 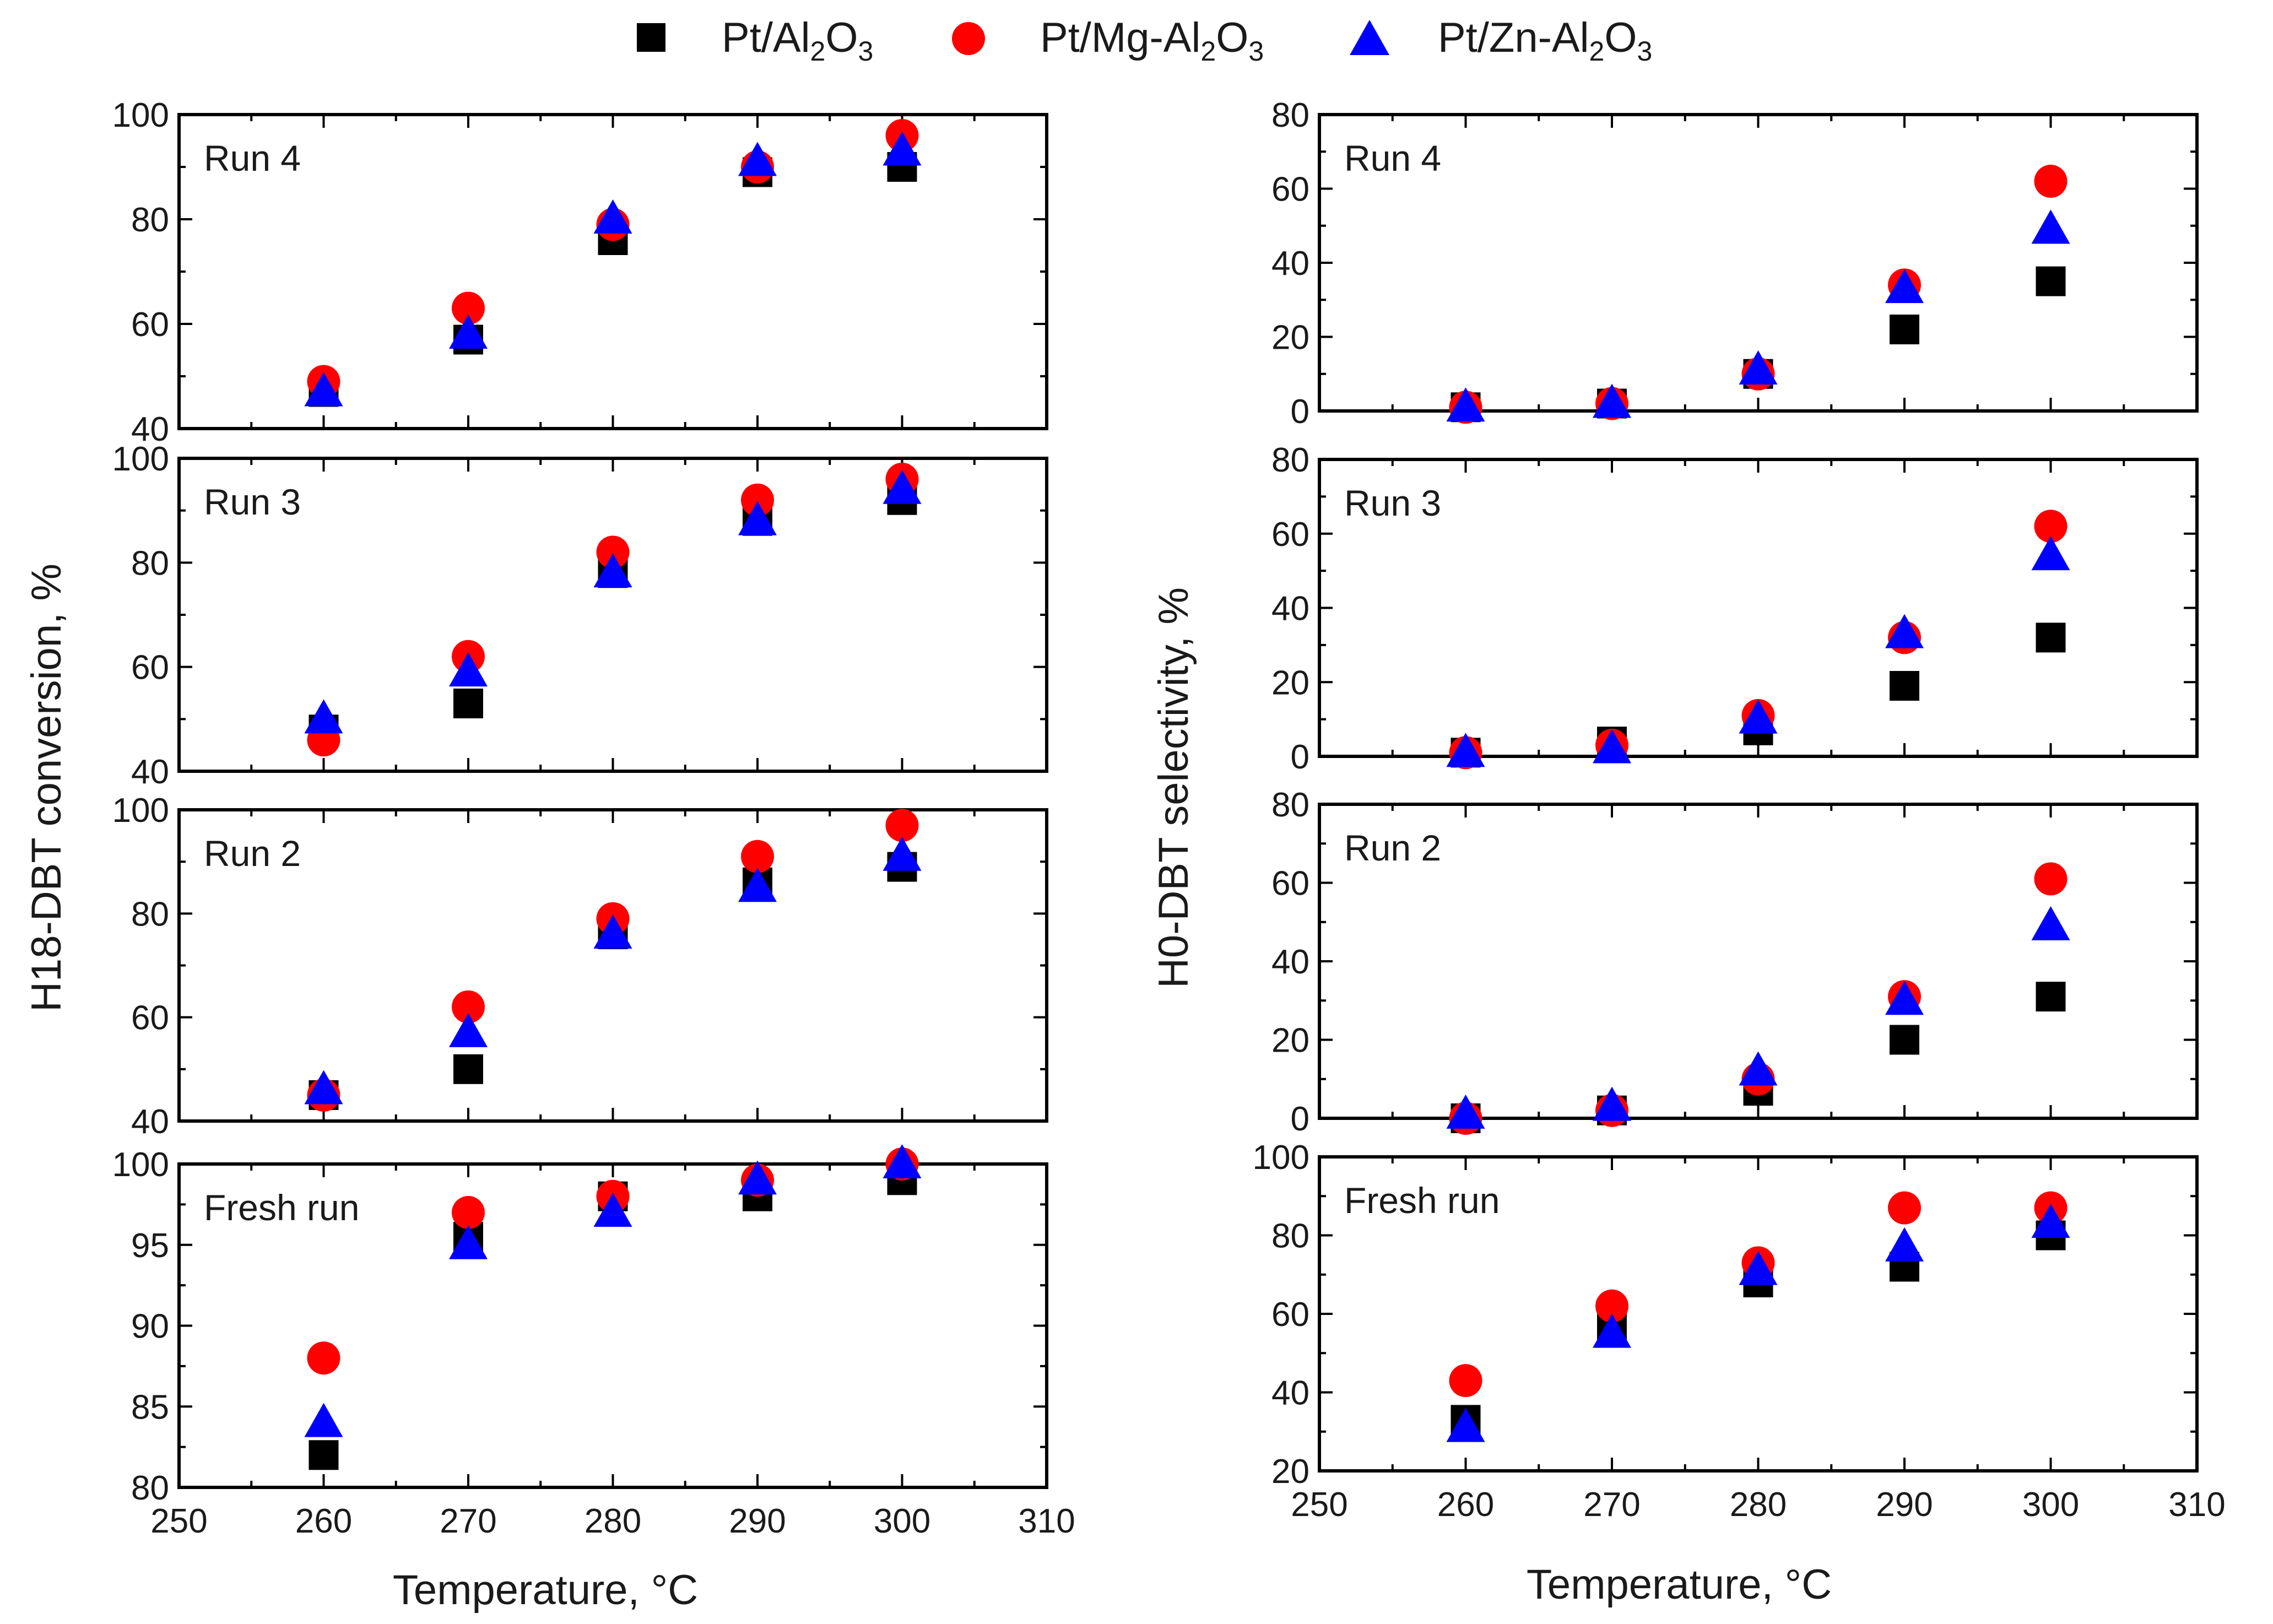 I want to click on x-tick-label: 300, so click(x=2050, y=1505).